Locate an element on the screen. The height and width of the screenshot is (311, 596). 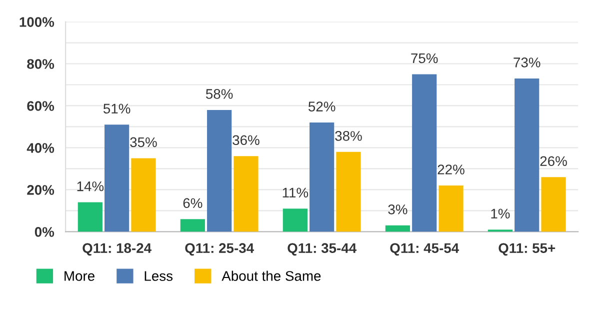
y-tick-label: 20% is located at coordinates (40, 190).